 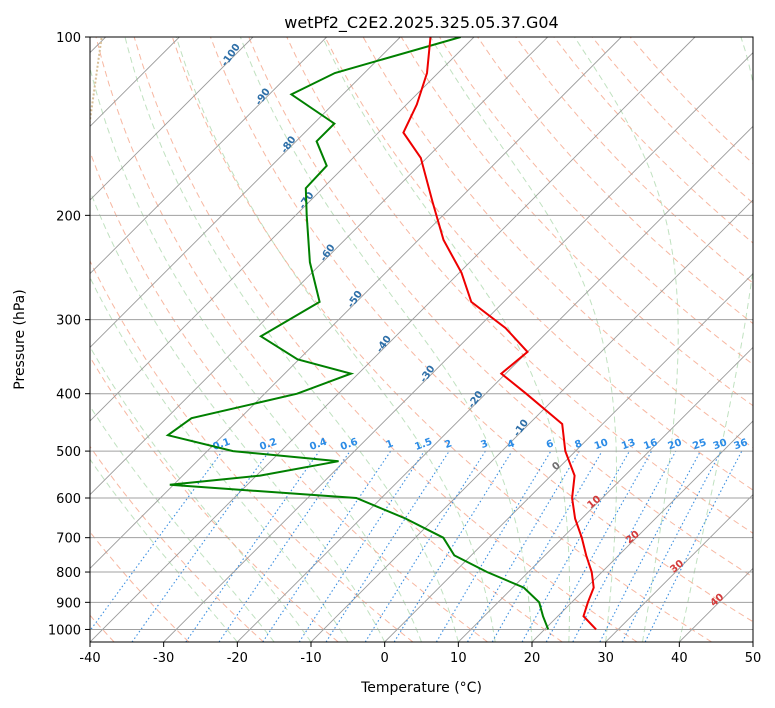 I want to click on mixing-ratio-label: 16, so click(x=650, y=444).